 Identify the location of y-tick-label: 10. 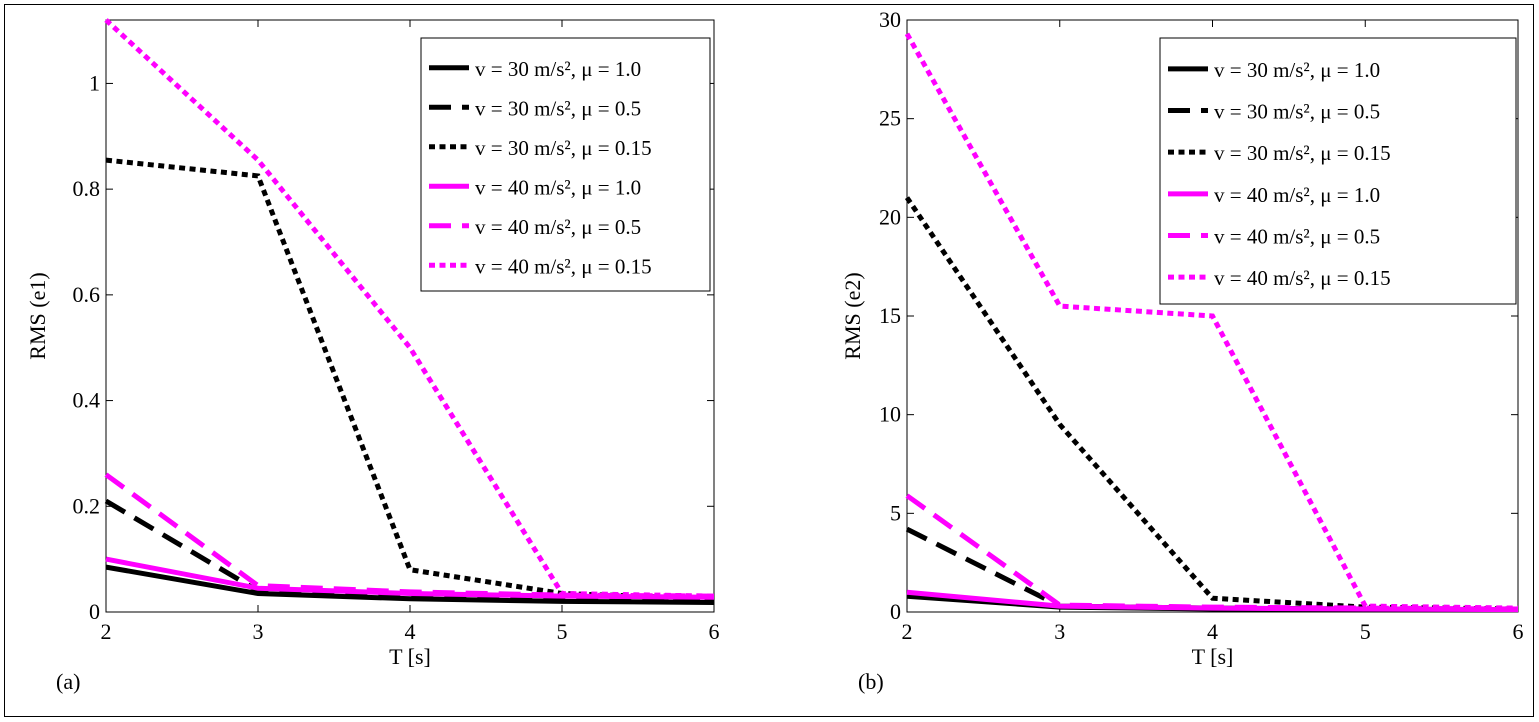
(890, 414).